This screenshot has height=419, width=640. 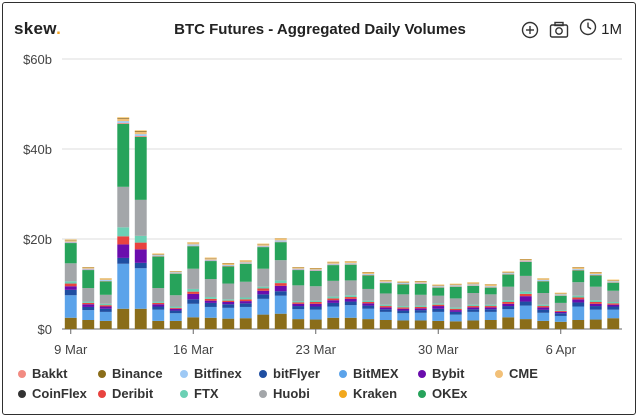 I want to click on legend-item-bybit: Bybit, so click(x=456, y=373).